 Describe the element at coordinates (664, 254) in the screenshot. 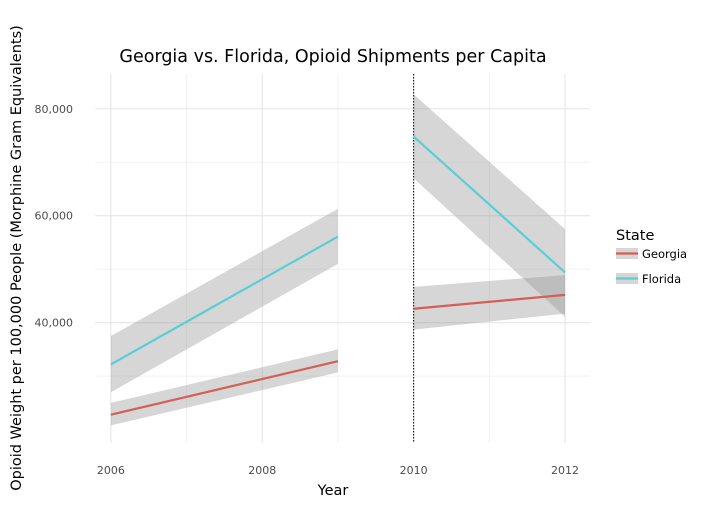

I see `legend-label-georgia: Georgia` at that location.